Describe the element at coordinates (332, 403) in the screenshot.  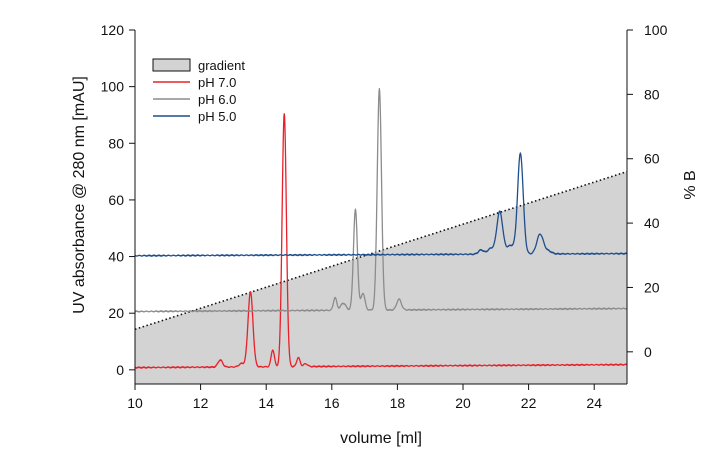
I see `x-tick-label: 16` at that location.